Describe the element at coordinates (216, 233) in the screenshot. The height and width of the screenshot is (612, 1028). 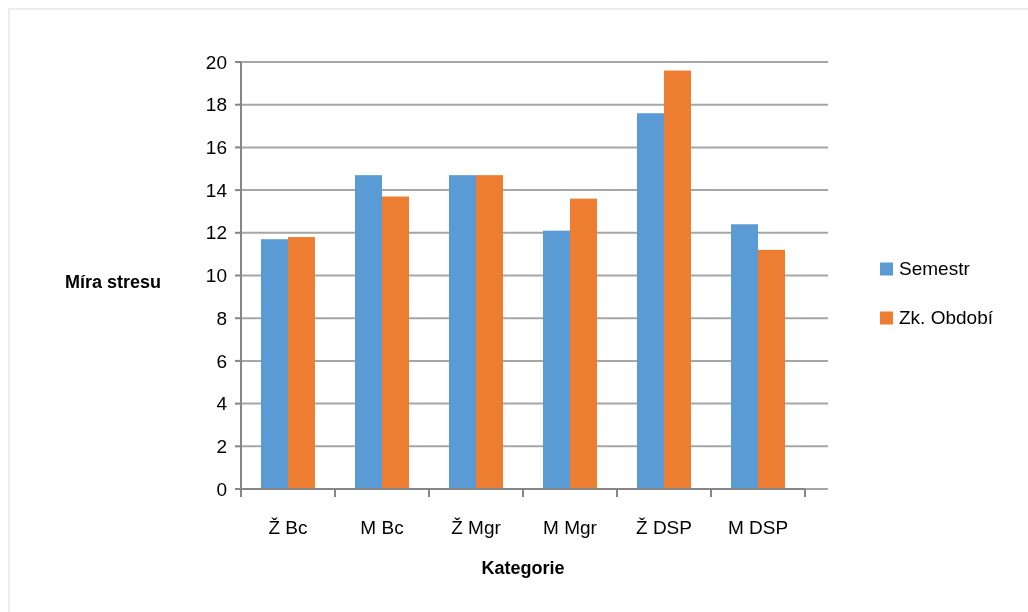
I see `y-tick-label: 12` at that location.